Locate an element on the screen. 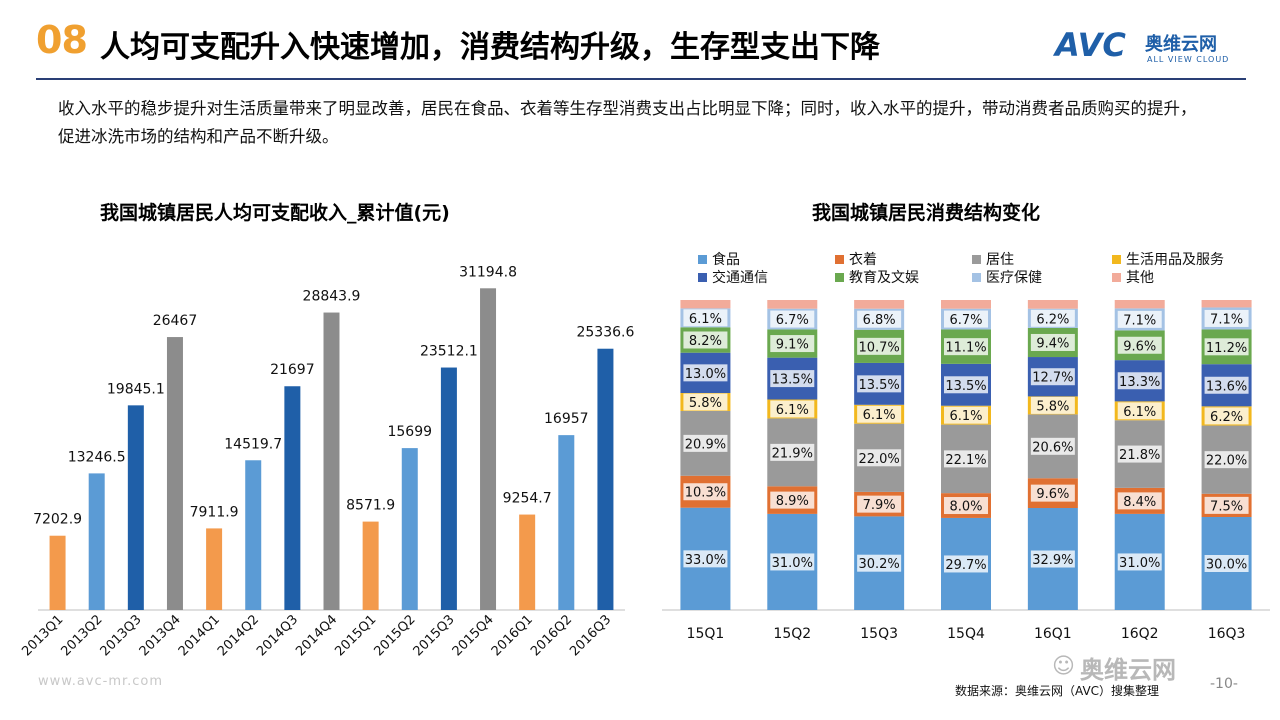 The height and width of the screenshot is (720, 1280). label-15Q2-生活用品及服务: 6.1% is located at coordinates (792, 410).